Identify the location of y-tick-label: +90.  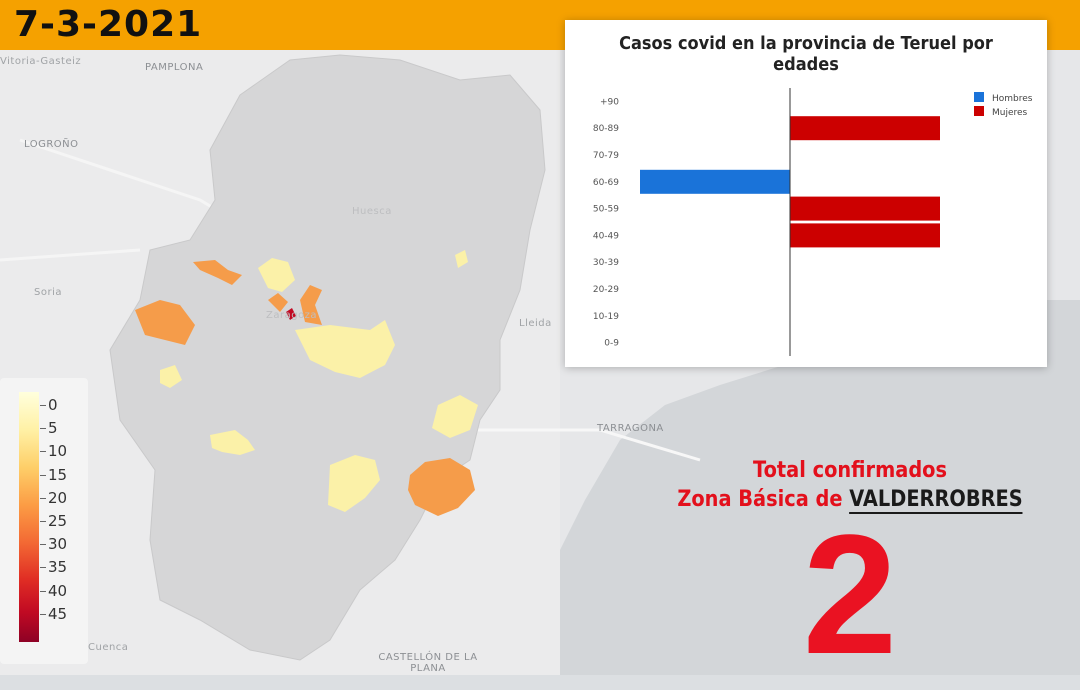
(609, 102).